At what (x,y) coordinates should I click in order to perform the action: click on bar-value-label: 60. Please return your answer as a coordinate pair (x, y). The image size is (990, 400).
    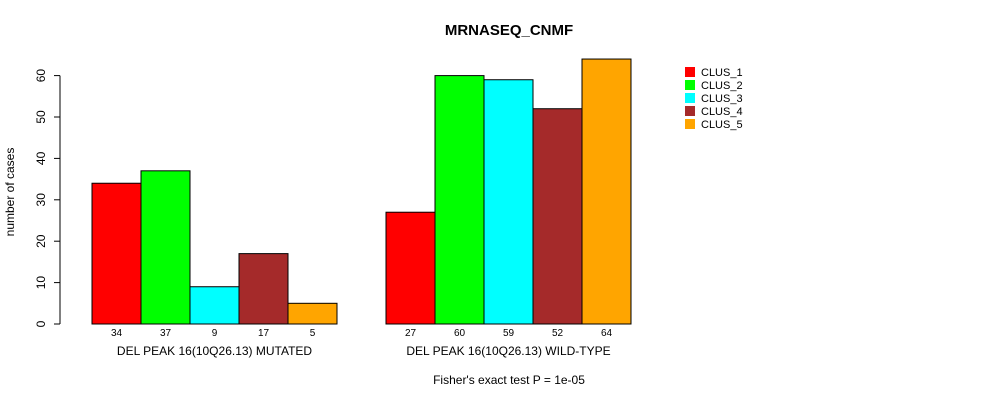
    Looking at the image, I should click on (460, 333).